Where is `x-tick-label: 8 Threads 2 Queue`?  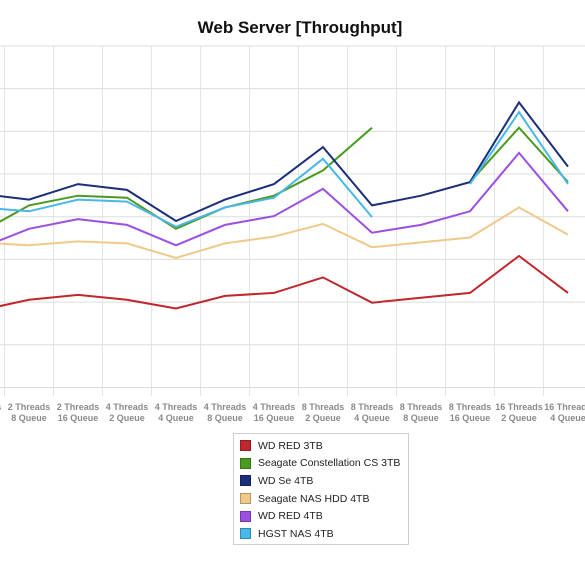
x-tick-label: 8 Threads 2 Queue is located at coordinates (323, 412).